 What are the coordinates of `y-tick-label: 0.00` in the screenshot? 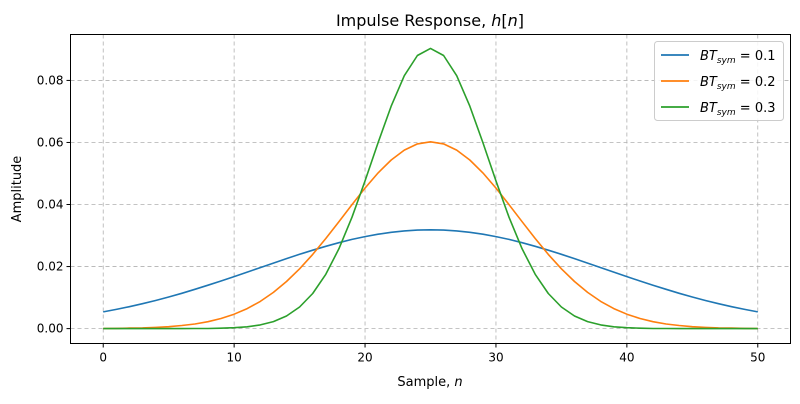 It's located at (50, 329).